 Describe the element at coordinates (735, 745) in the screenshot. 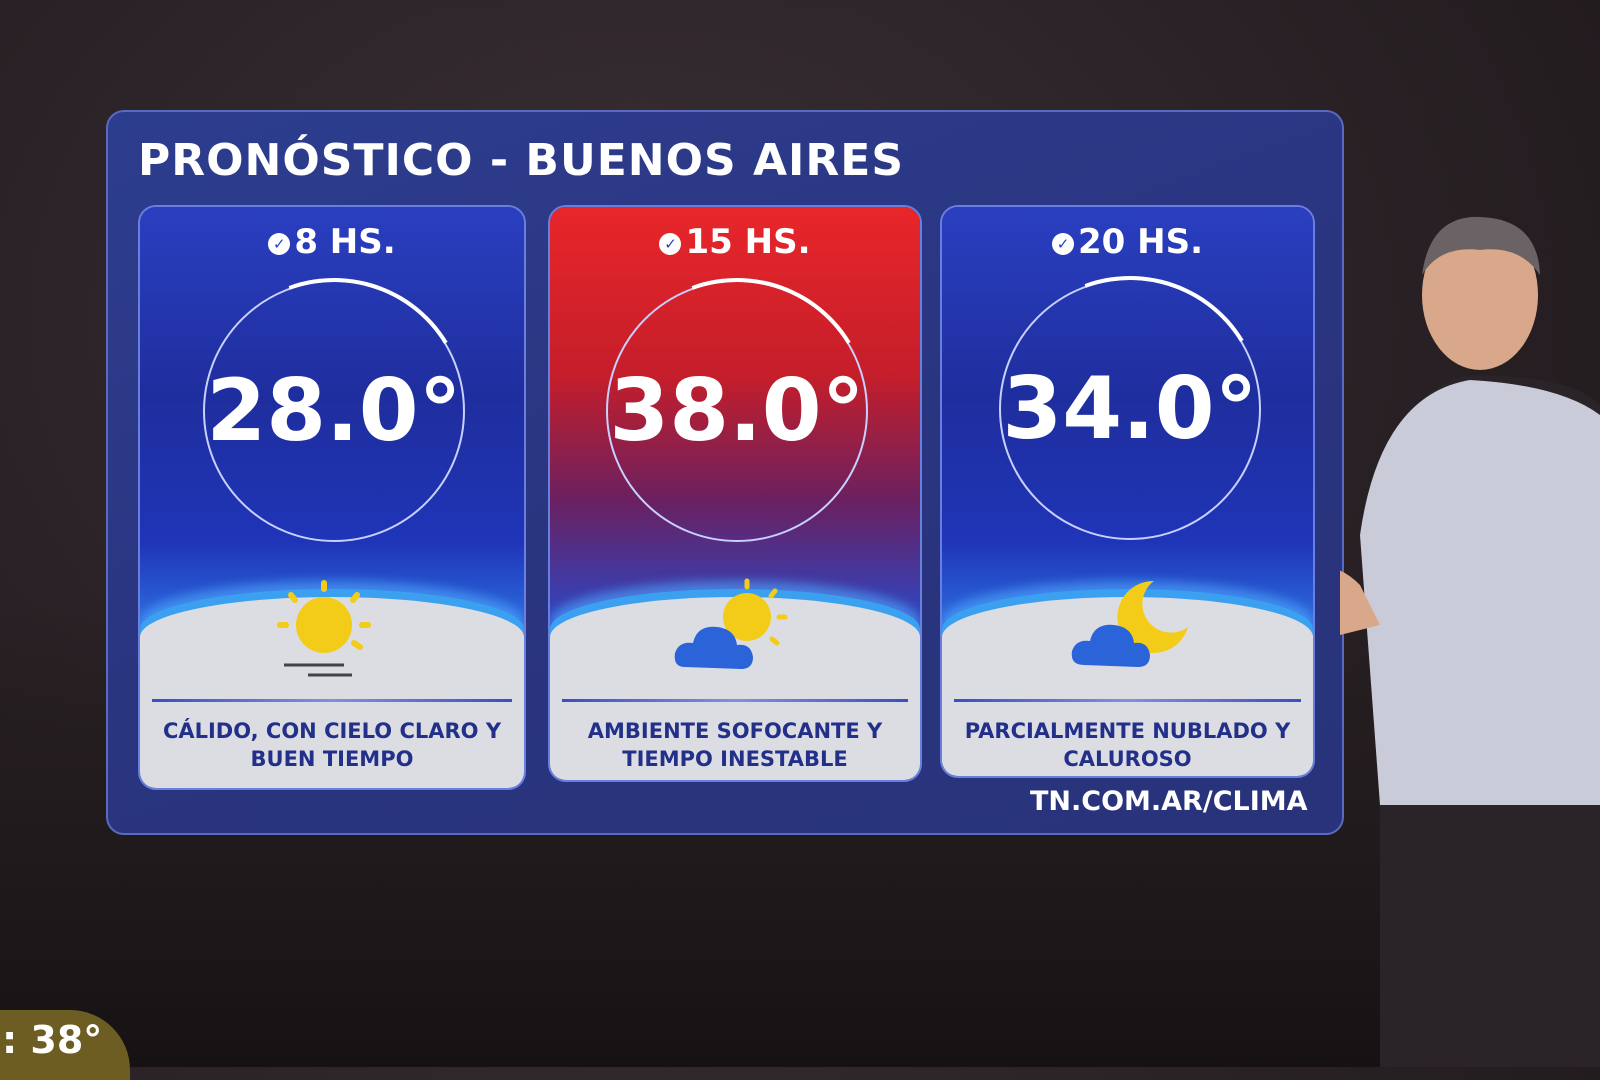

I see `forecast-description: AMBIENTE SOFOCANTE Y TIEMPO INESTABLE` at that location.